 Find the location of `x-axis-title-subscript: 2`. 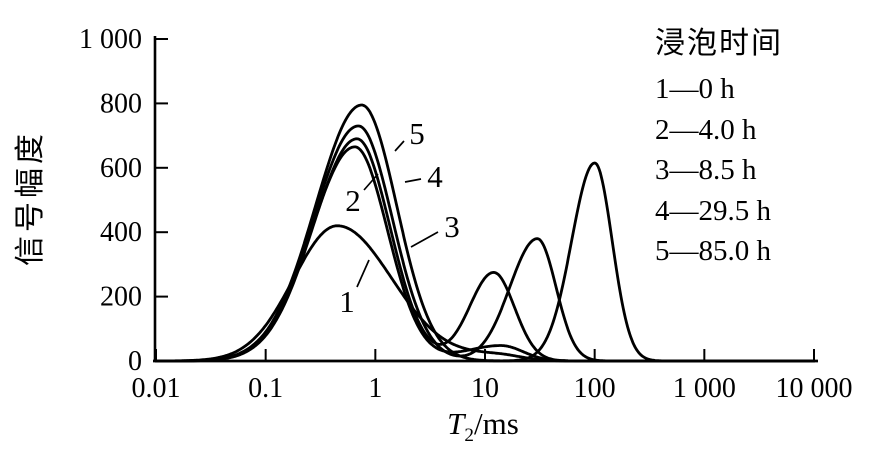

x-axis-title-subscript: 2 is located at coordinates (469, 436).